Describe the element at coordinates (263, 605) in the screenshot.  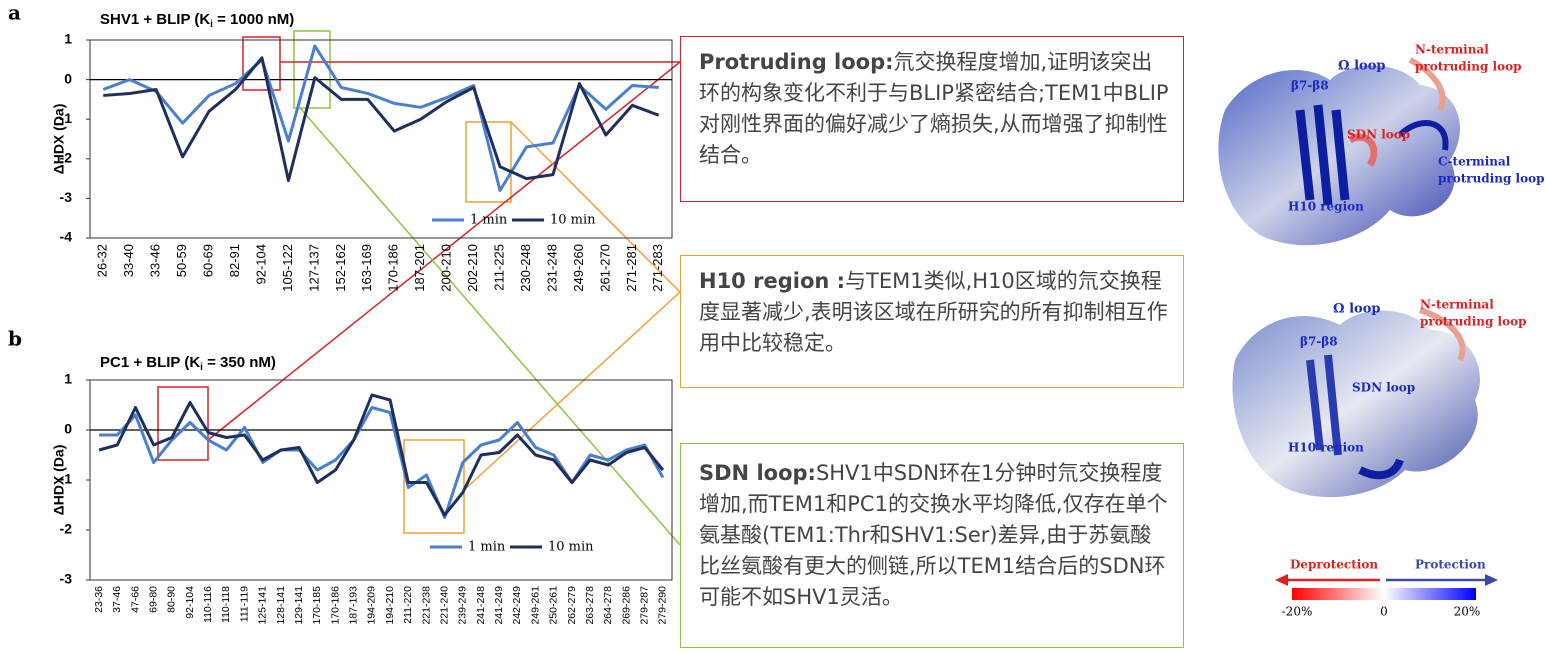
I see `x-tick-label: 125-141` at that location.